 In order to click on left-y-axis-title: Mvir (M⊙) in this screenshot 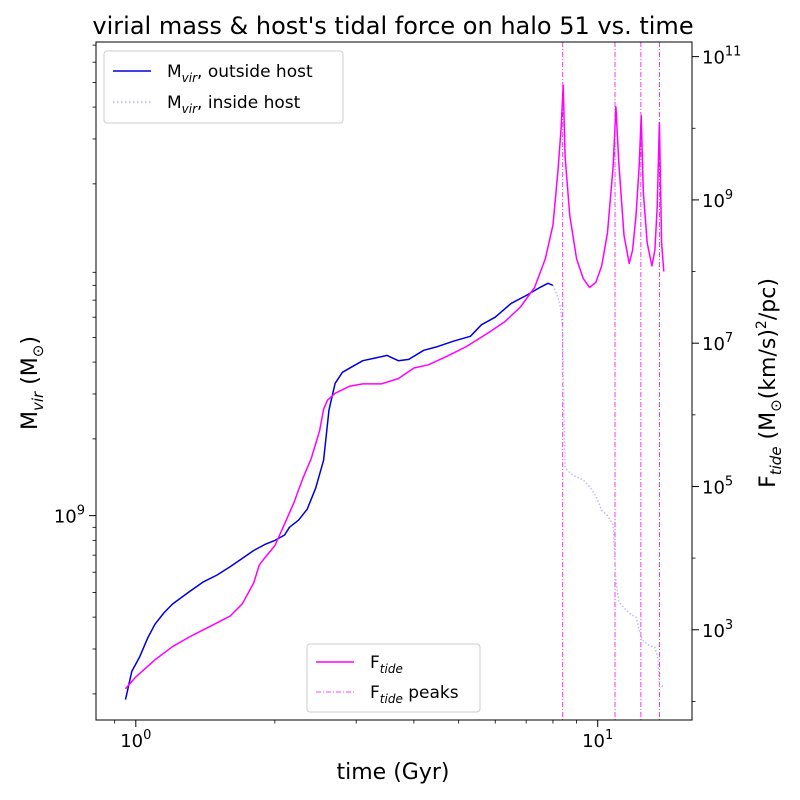, I will do `click(32, 383)`.